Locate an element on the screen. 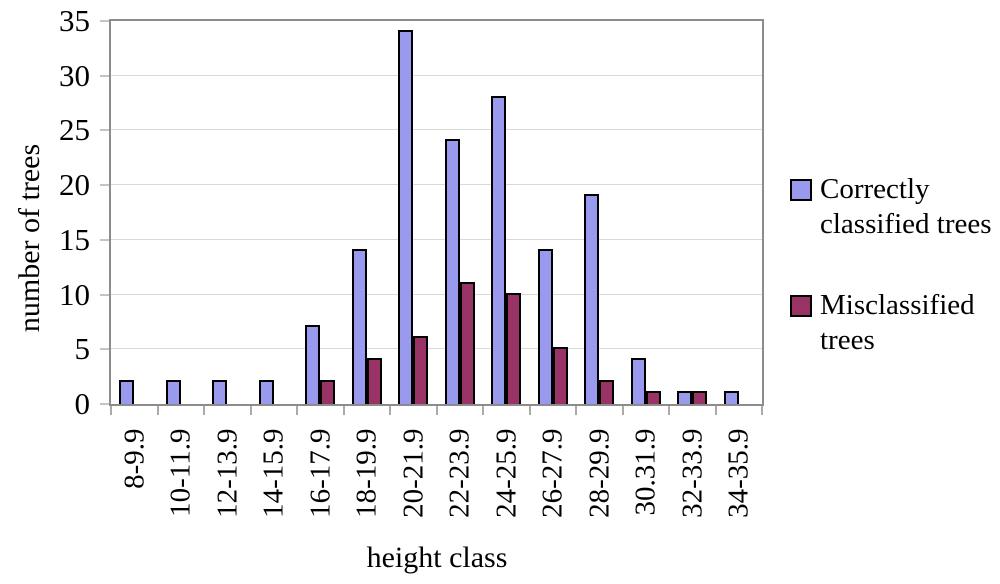 Image resolution: width=1000 pixels, height=584 pixels. y-tick-label: 0 is located at coordinates (82, 403).